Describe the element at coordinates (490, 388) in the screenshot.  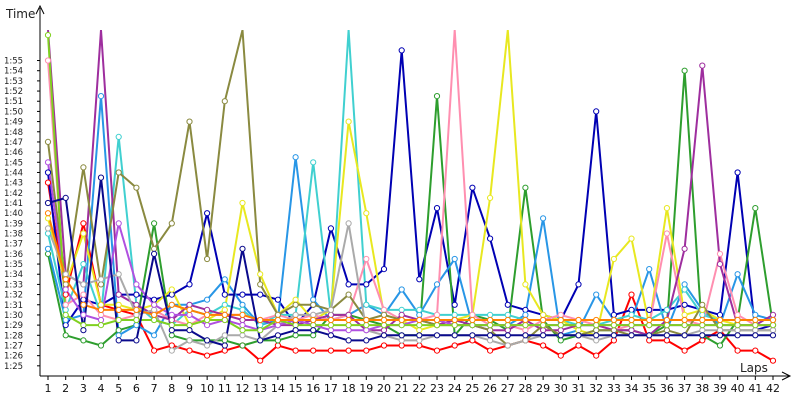
I see `x-tick-label: 26` at that location.